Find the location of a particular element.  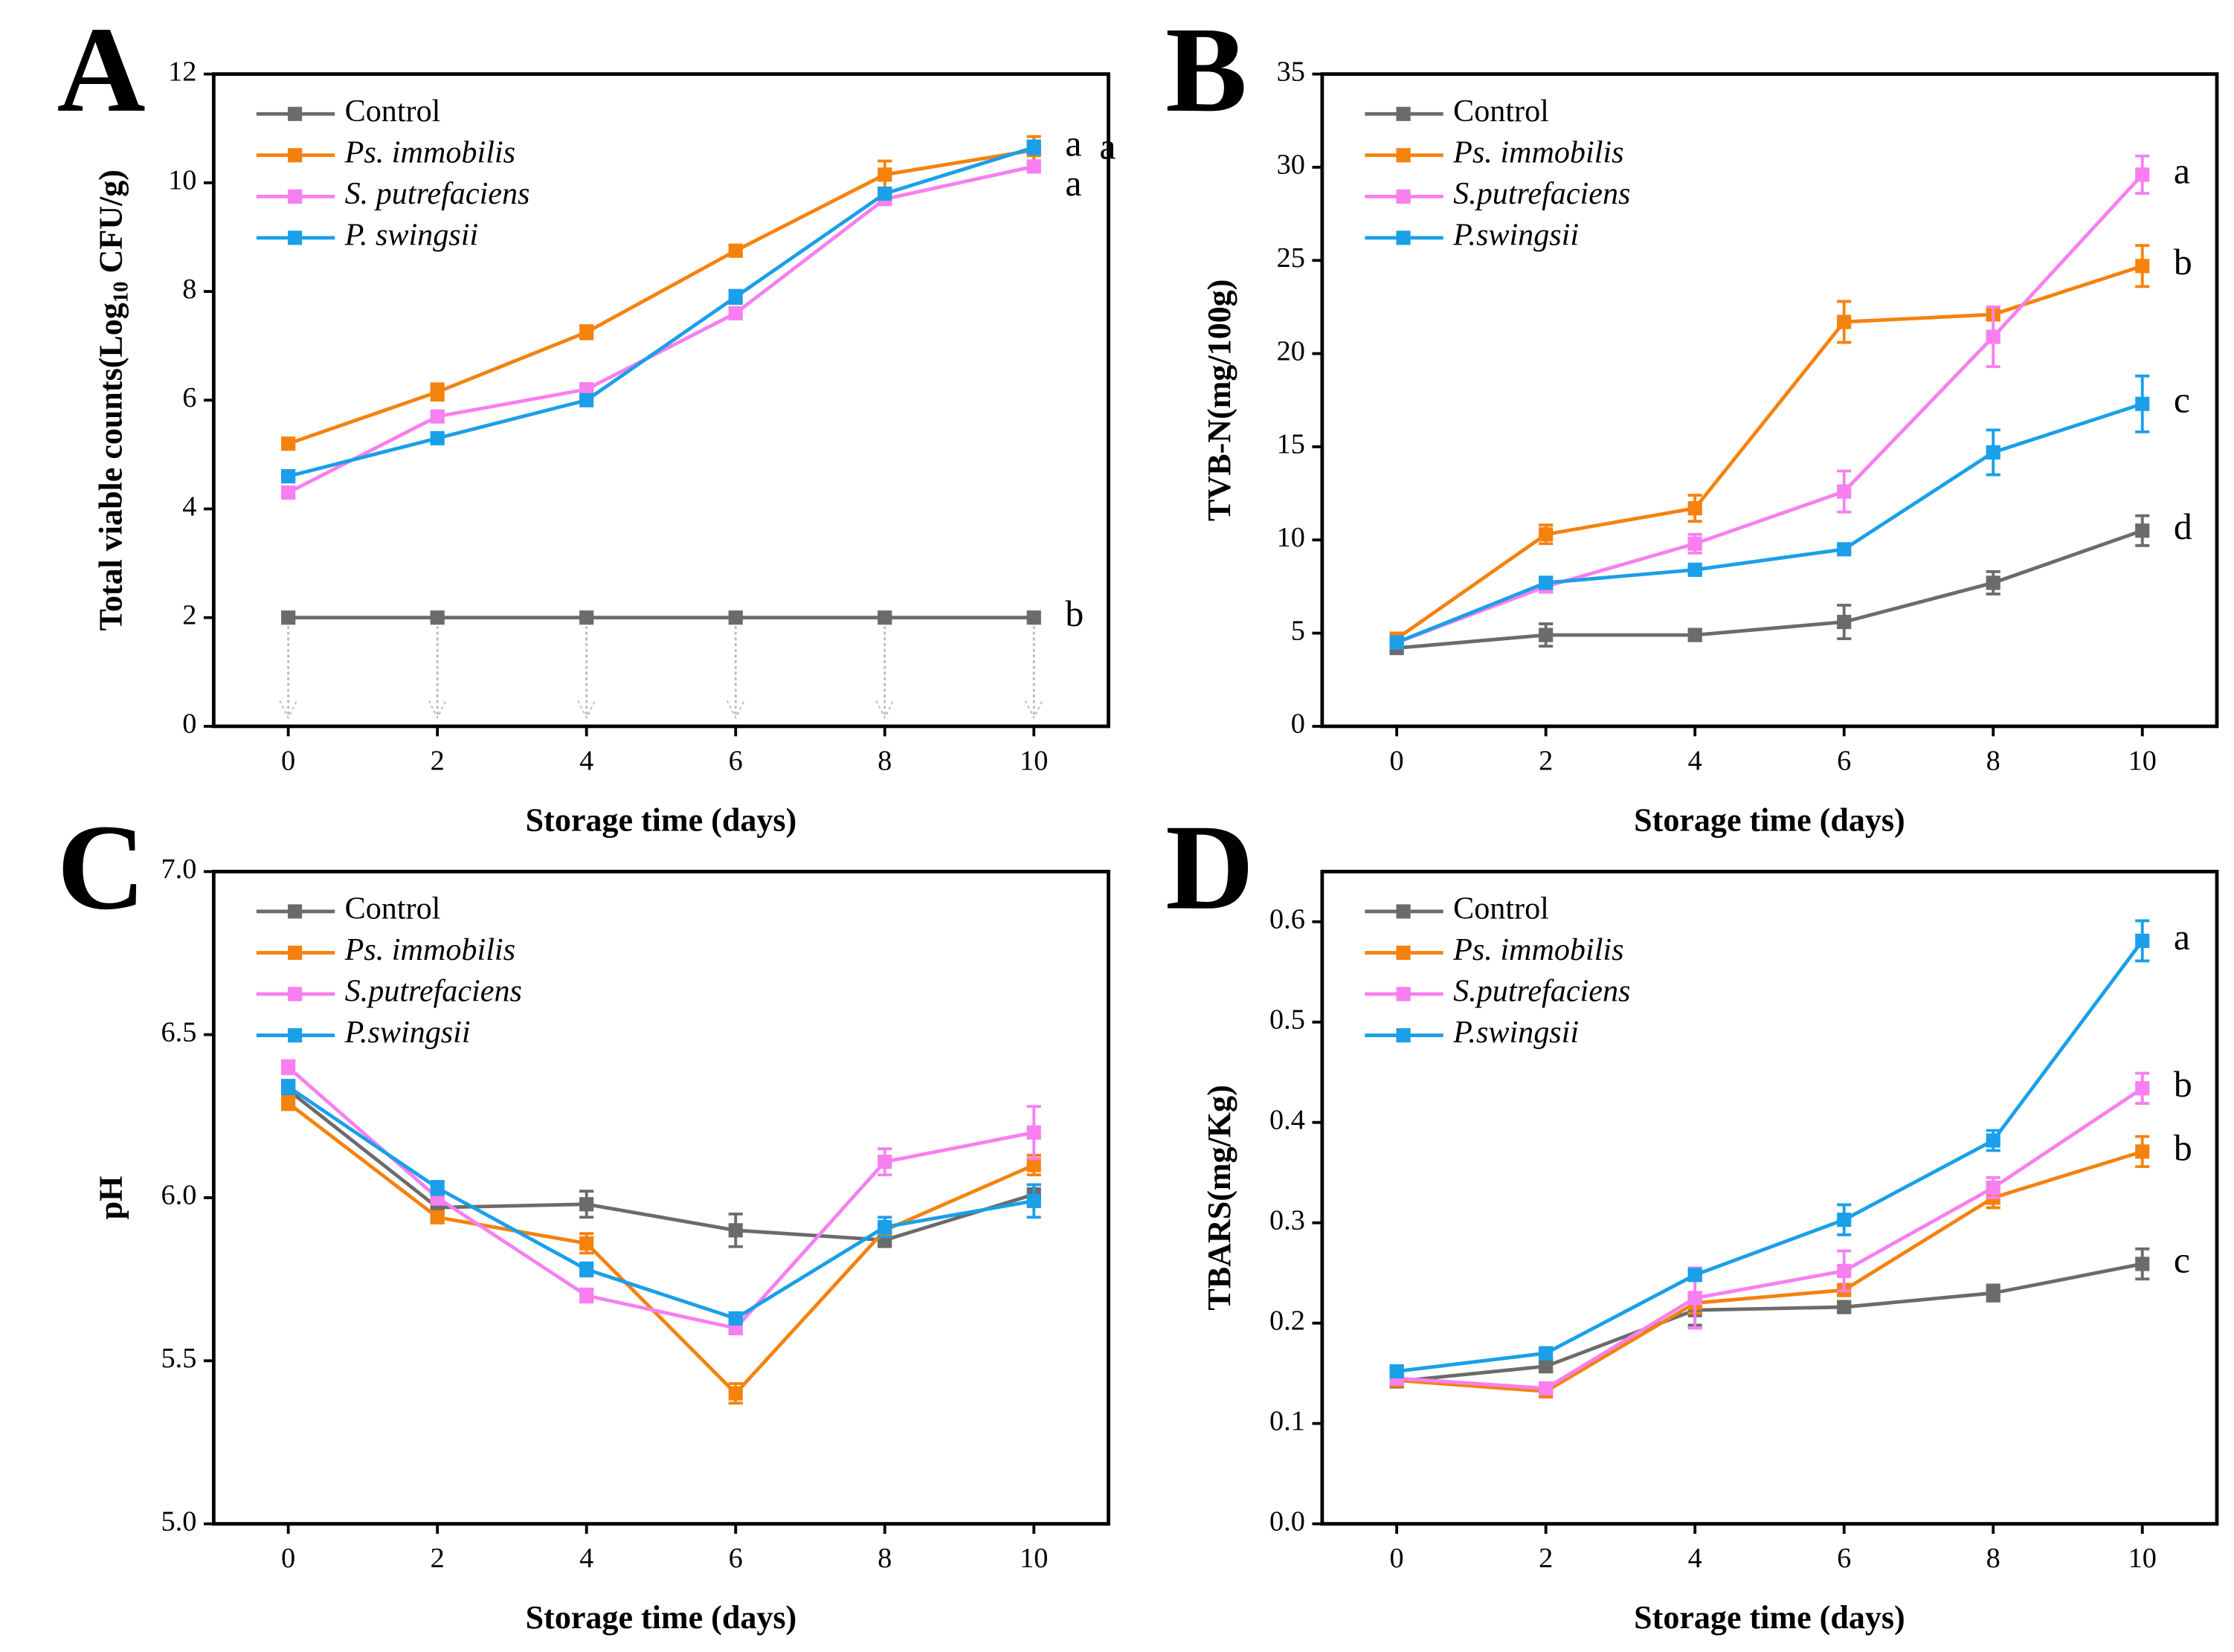

panel-label: B is located at coordinates (1206, 69).